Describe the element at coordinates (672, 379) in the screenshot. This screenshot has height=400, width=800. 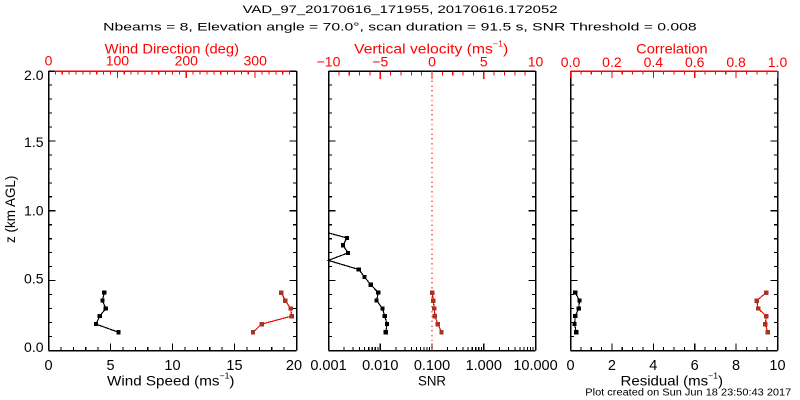
I see `svg-text:Residual (ms−1): Residual (ms −1)` at that location.